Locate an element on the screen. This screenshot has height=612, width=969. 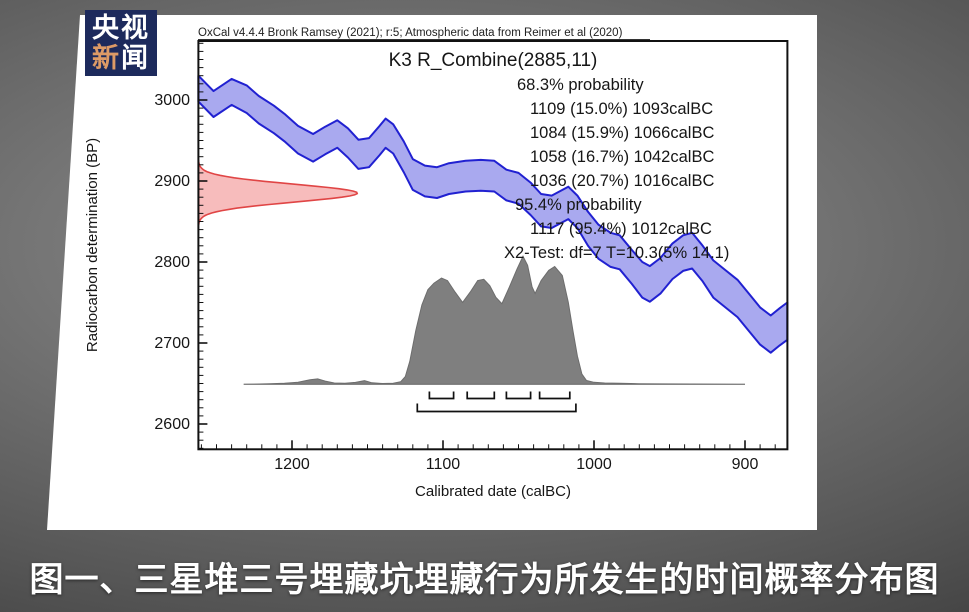
stat-line-range-95: 1117 (95.4%) 1012calBC is located at coordinates (621, 229).